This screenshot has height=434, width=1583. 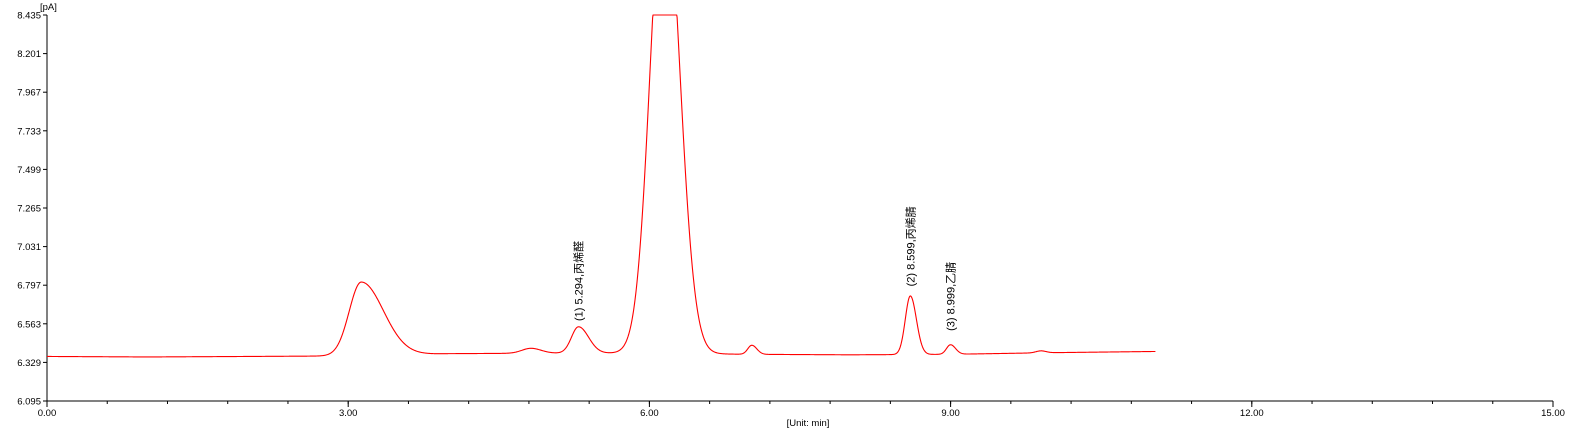 What do you see at coordinates (579, 281) in the screenshot?
I see `peak-annotation-label: (1) 5.294,丙烯醛` at bounding box center [579, 281].